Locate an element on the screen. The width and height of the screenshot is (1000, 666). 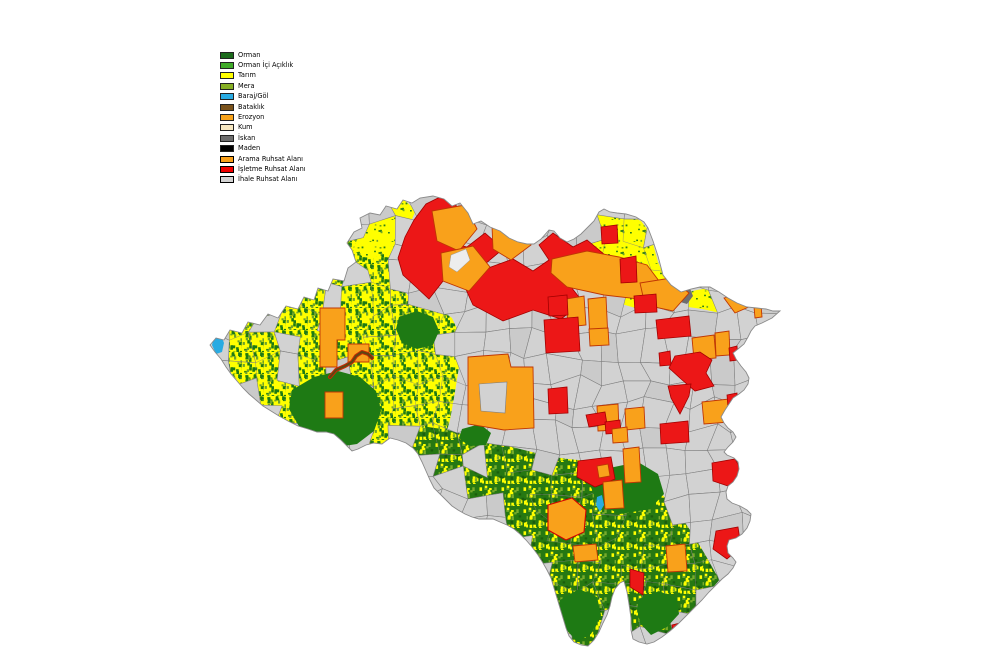
legend-label: İhale Ruhsat Alanı is located at coordinates (268, 179).